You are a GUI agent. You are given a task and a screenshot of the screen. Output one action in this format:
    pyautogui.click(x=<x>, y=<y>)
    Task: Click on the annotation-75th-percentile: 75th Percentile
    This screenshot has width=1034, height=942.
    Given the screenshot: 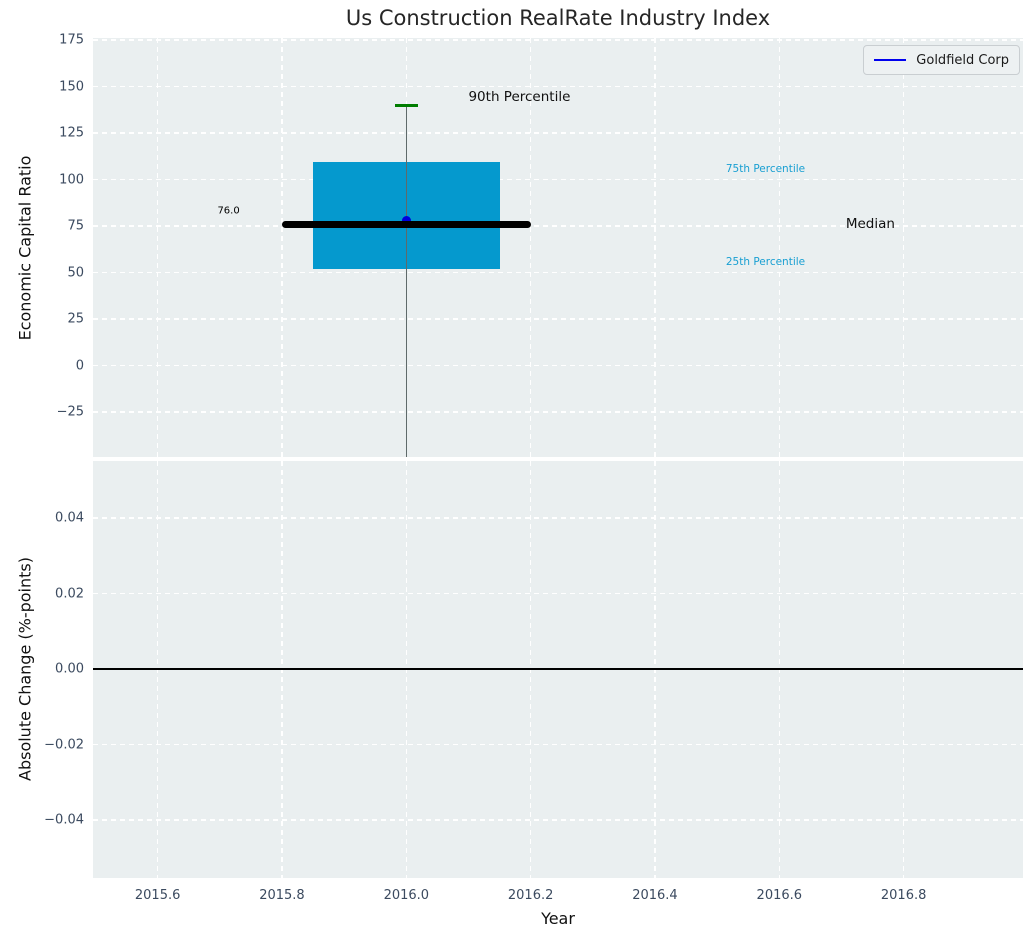 What is the action you would take?
    pyautogui.click(x=765, y=168)
    